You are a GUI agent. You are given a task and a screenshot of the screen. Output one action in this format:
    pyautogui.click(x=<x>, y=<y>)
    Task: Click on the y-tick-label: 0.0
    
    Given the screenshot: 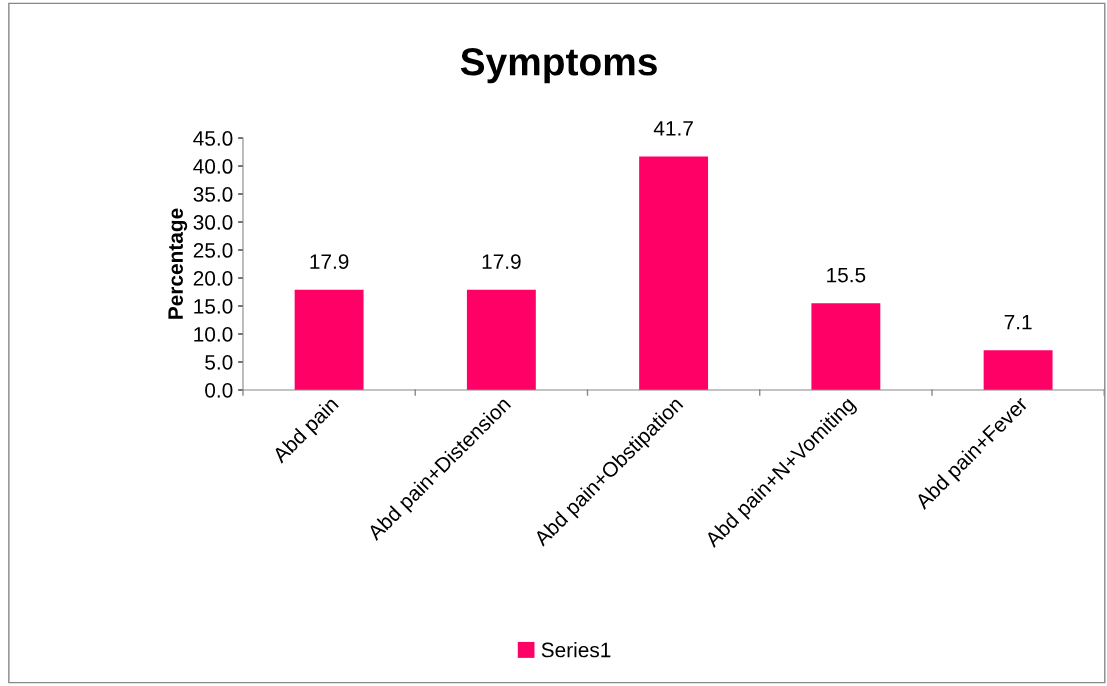 What is the action you would take?
    pyautogui.click(x=219, y=390)
    